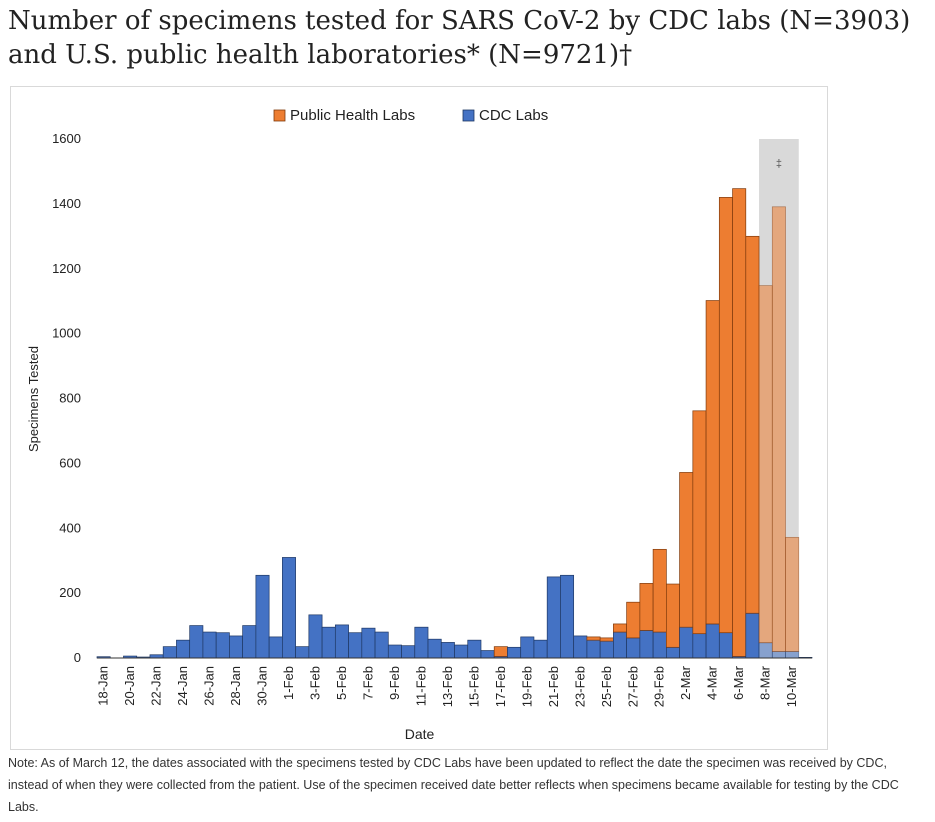  What do you see at coordinates (209, 686) in the screenshot?
I see `x-tick-label: 26-Jan` at bounding box center [209, 686].